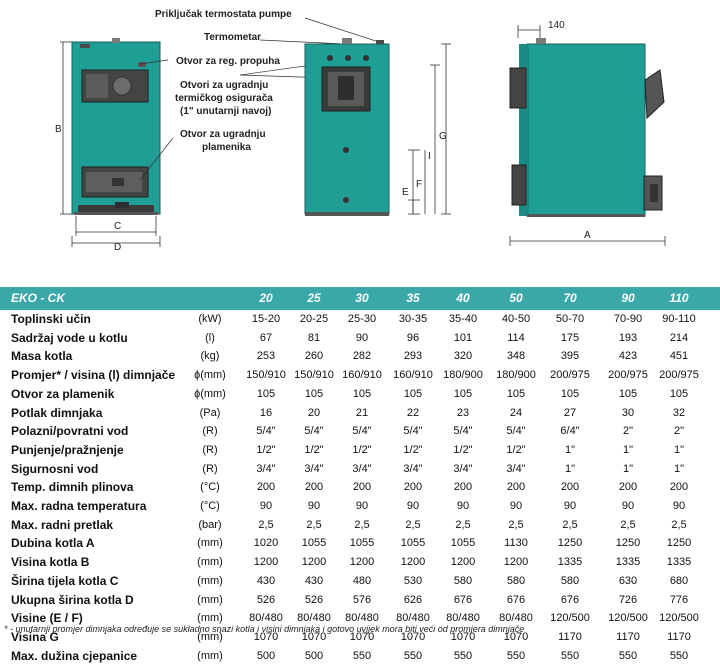  What do you see at coordinates (117, 247) in the screenshot?
I see `dim-d: D` at bounding box center [117, 247].